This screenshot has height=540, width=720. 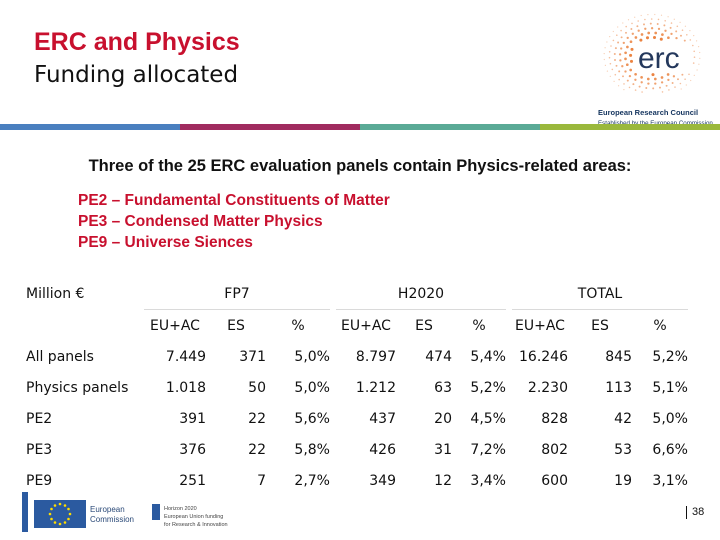 What do you see at coordinates (270, 127) in the screenshot?
I see `stripe-magenta` at bounding box center [270, 127].